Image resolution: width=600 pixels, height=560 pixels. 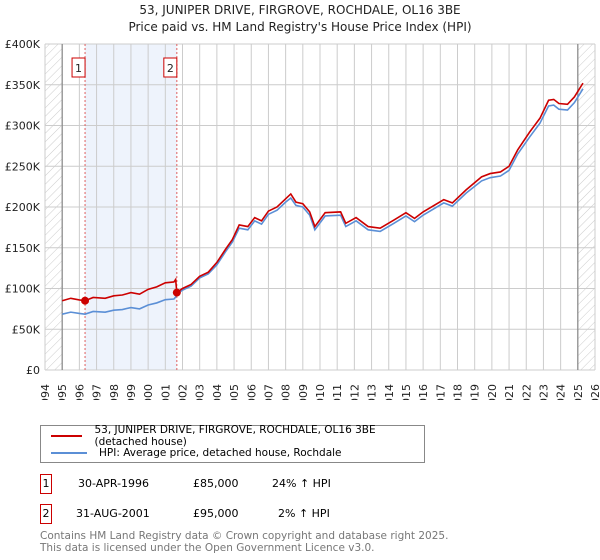 I want to click on x-tick-label: 2011, so click(x=337, y=392).